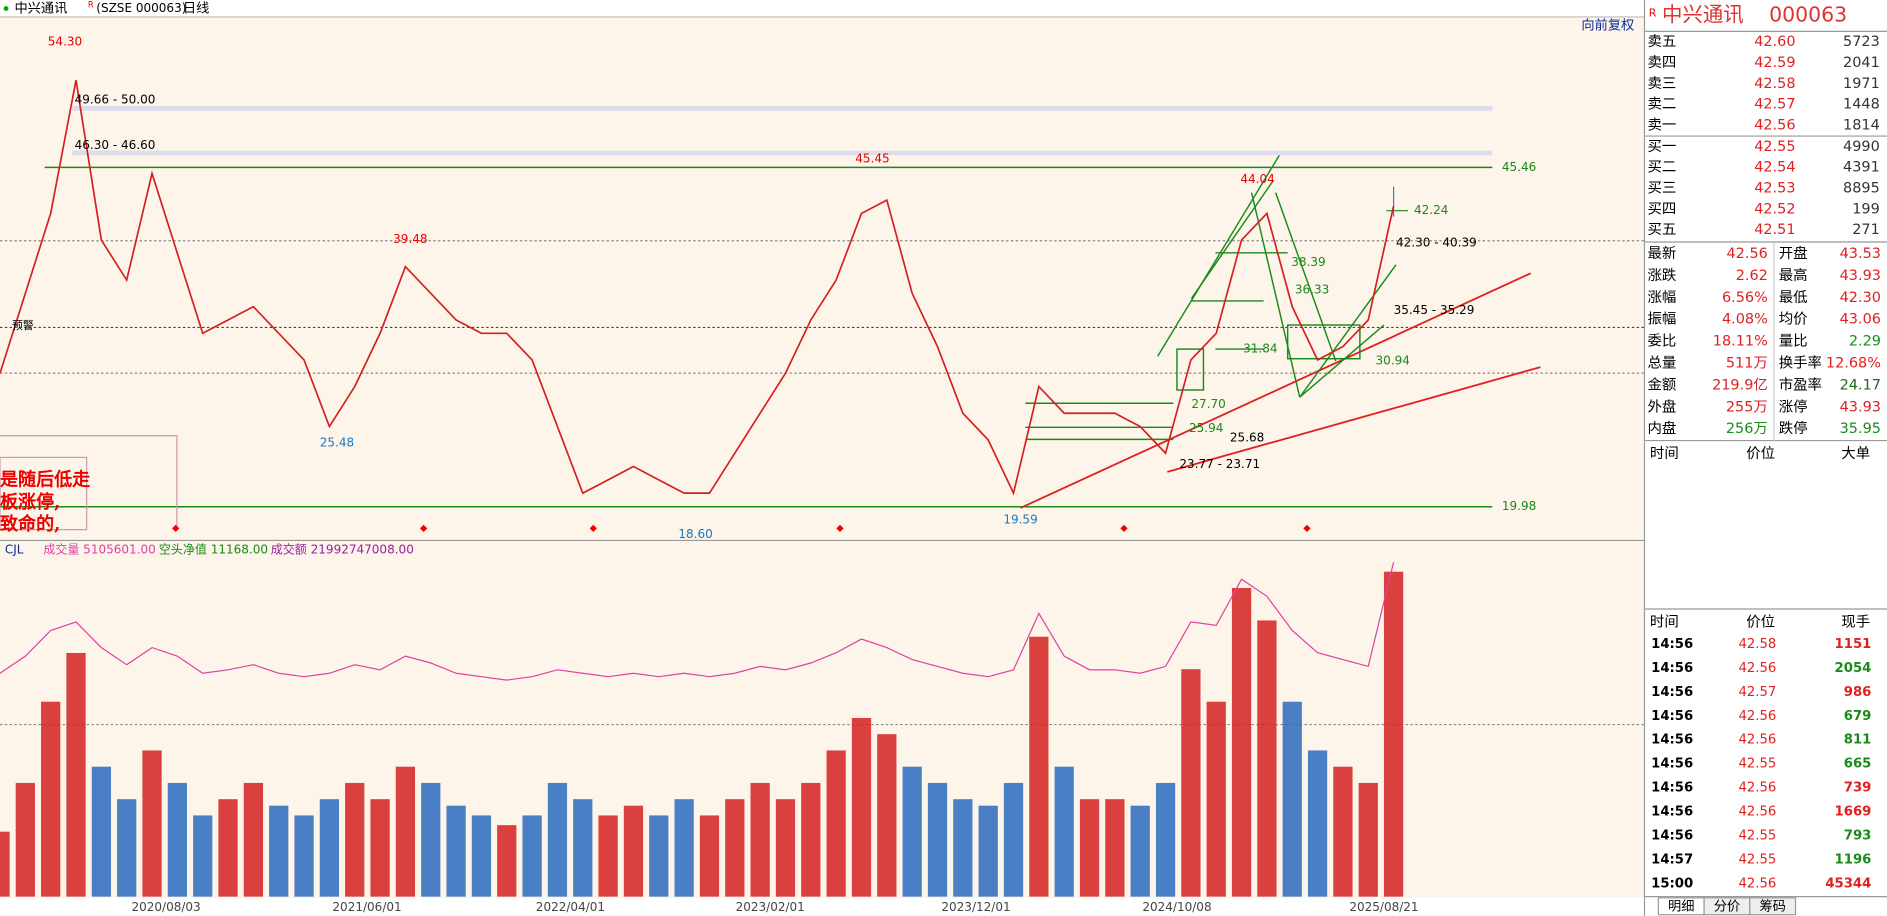 The height and width of the screenshot is (916, 1887). I want to click on price-label: 19.98, so click(1519, 506).